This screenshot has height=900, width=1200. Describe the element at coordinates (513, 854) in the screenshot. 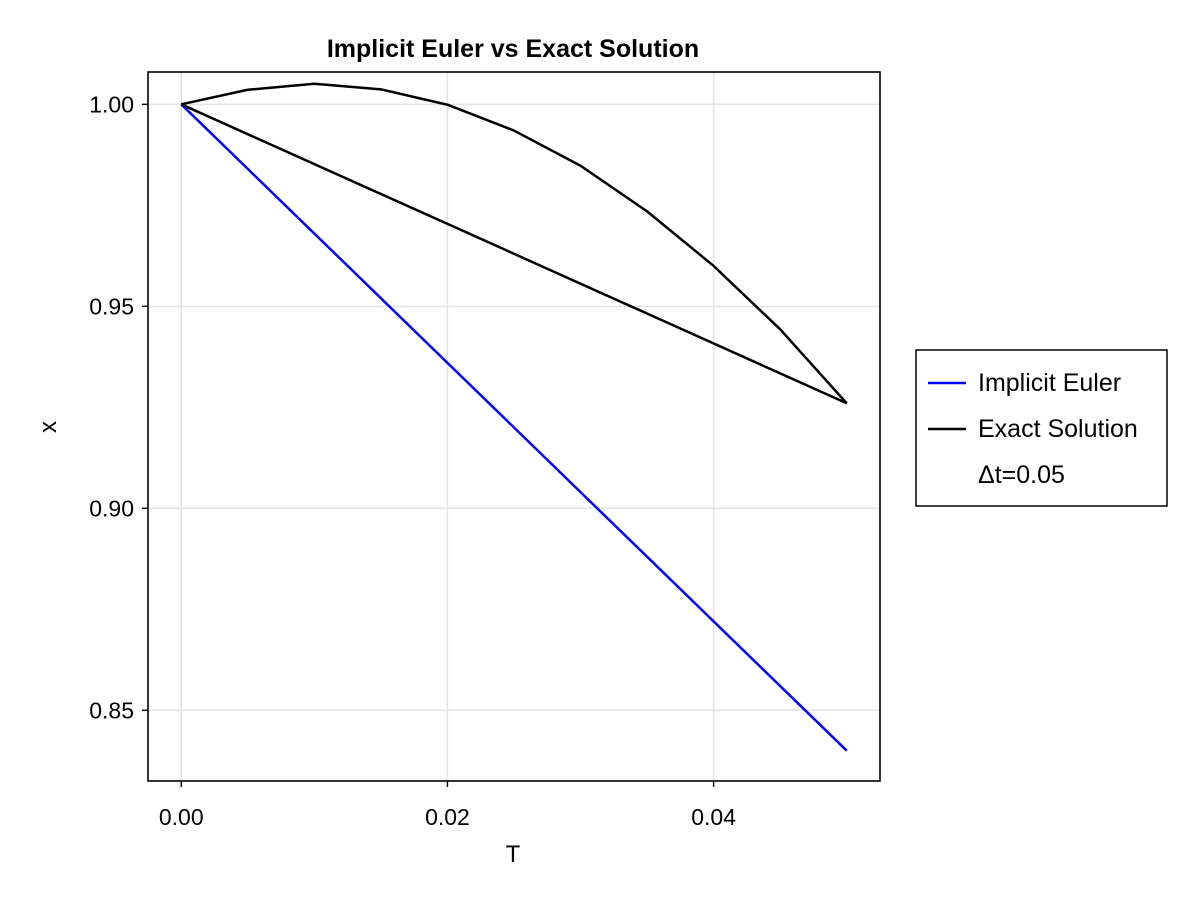

I see `x-axis-label: T` at that location.